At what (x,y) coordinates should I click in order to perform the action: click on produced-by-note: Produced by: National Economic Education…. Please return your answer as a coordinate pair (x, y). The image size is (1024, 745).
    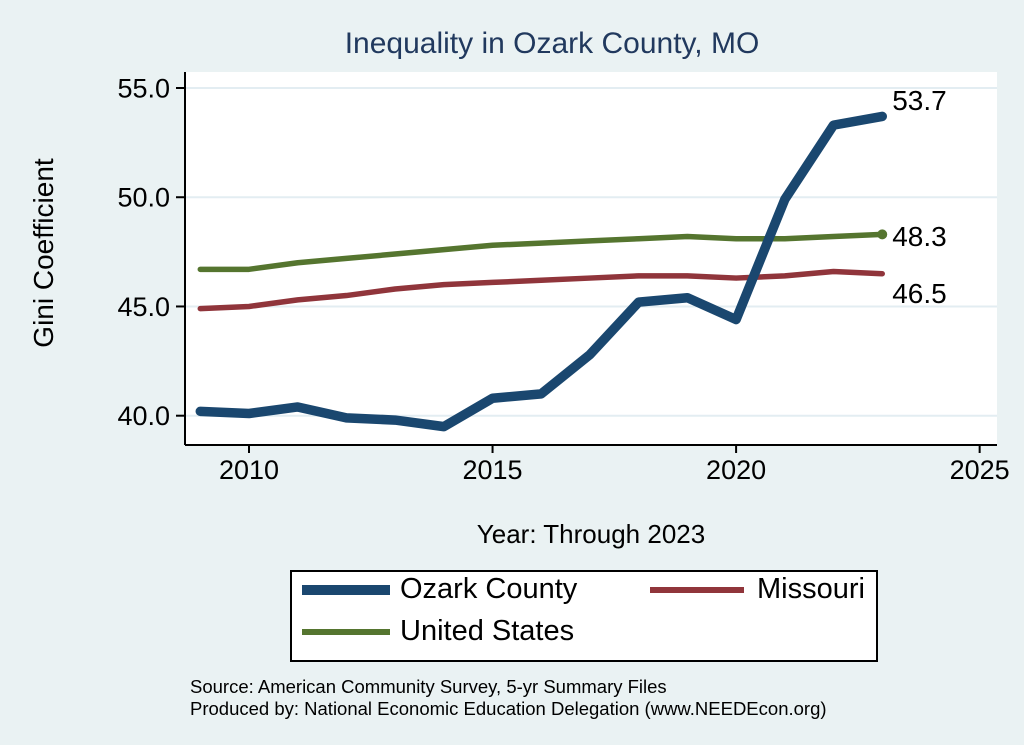
    Looking at the image, I should click on (508, 708).